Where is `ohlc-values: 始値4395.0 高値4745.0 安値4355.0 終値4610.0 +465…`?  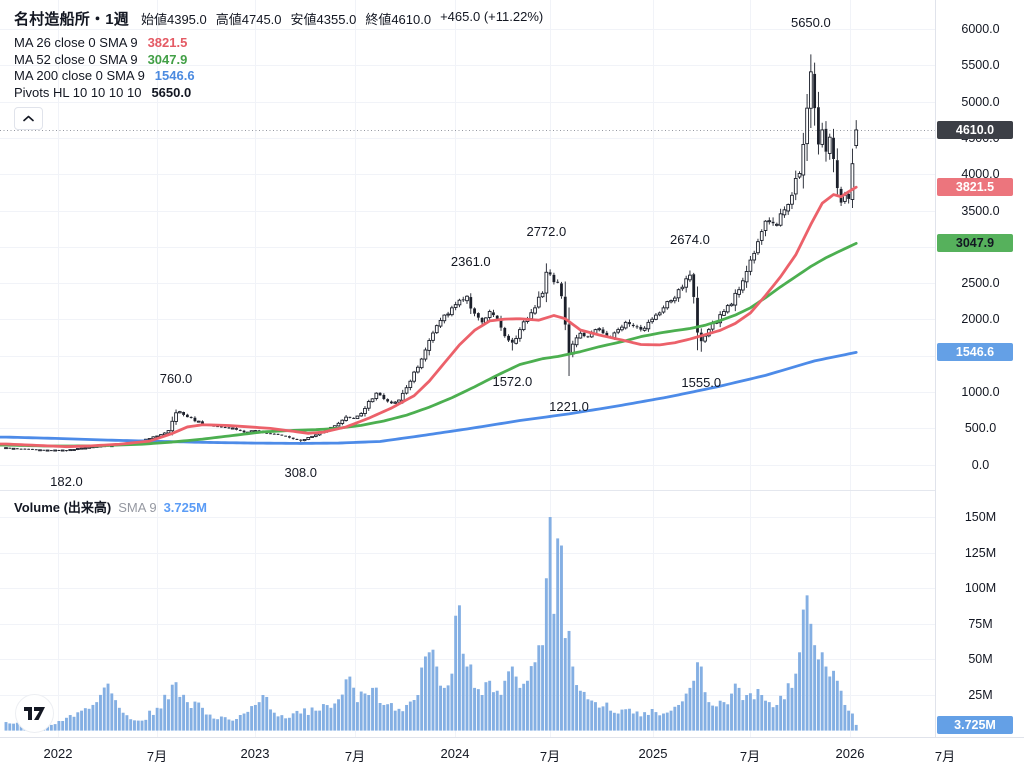
ohlc-values: 始値4395.0 高値4745.0 安値4355.0 終値4610.0 +465… is located at coordinates (342, 18).